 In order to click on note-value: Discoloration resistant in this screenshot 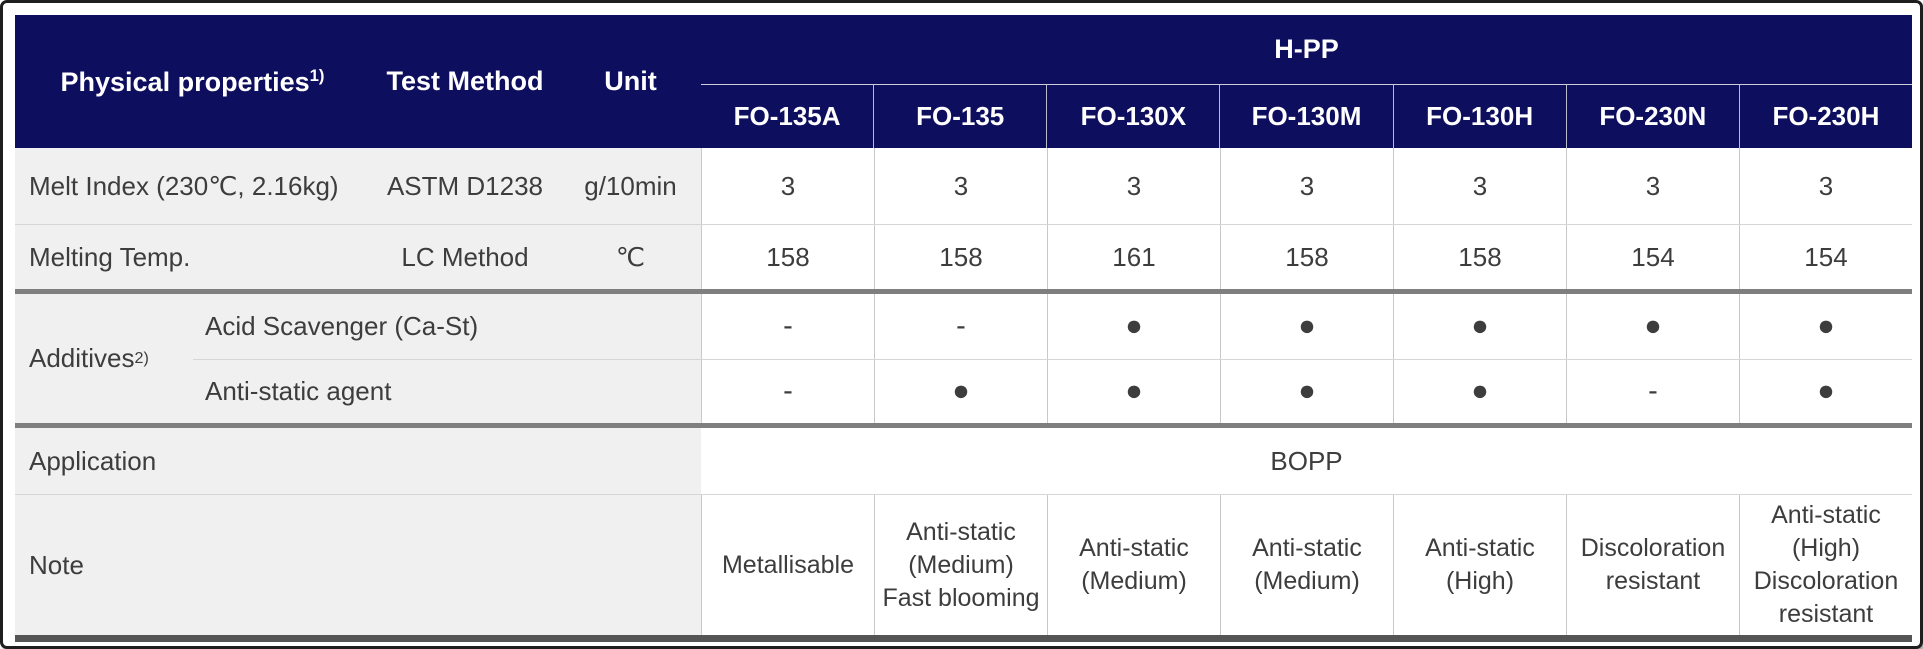, I will do `click(1652, 565)`.